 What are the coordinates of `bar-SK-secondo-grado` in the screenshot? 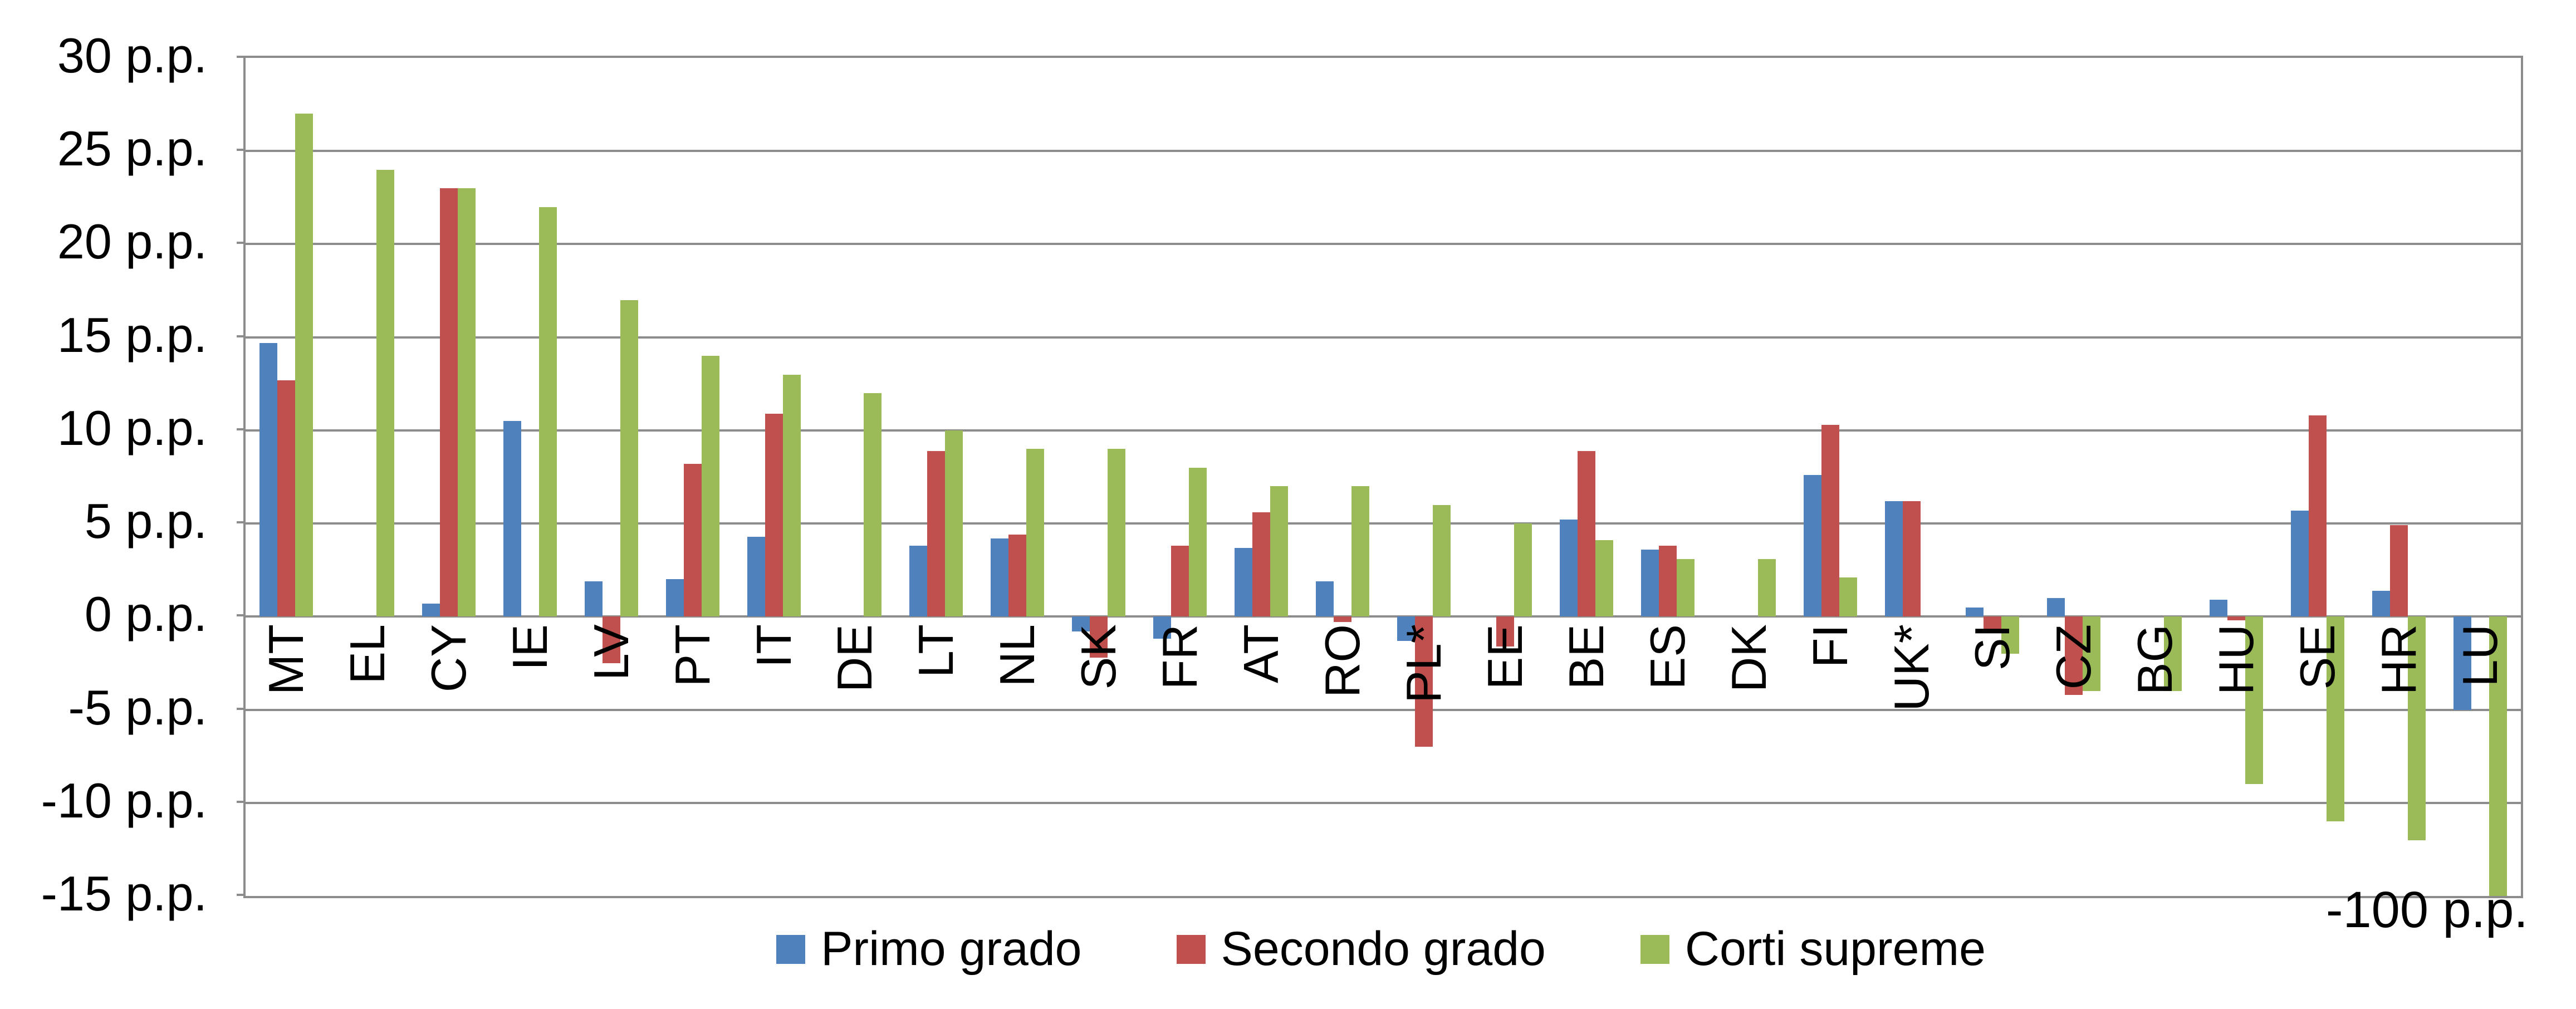 It's located at (1099, 637).